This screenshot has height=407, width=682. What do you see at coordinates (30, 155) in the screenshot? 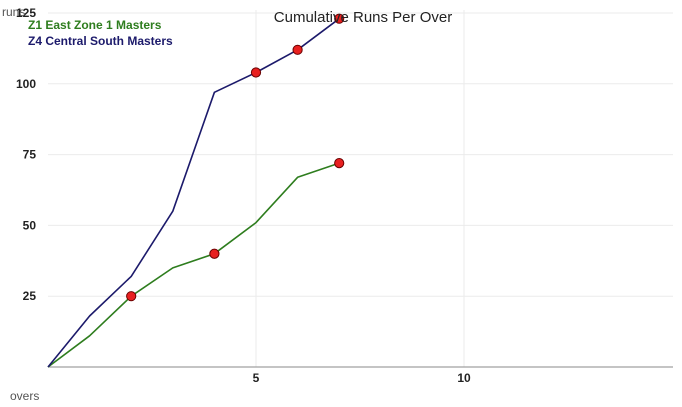
I see `y-tick-label: 75` at bounding box center [30, 155].